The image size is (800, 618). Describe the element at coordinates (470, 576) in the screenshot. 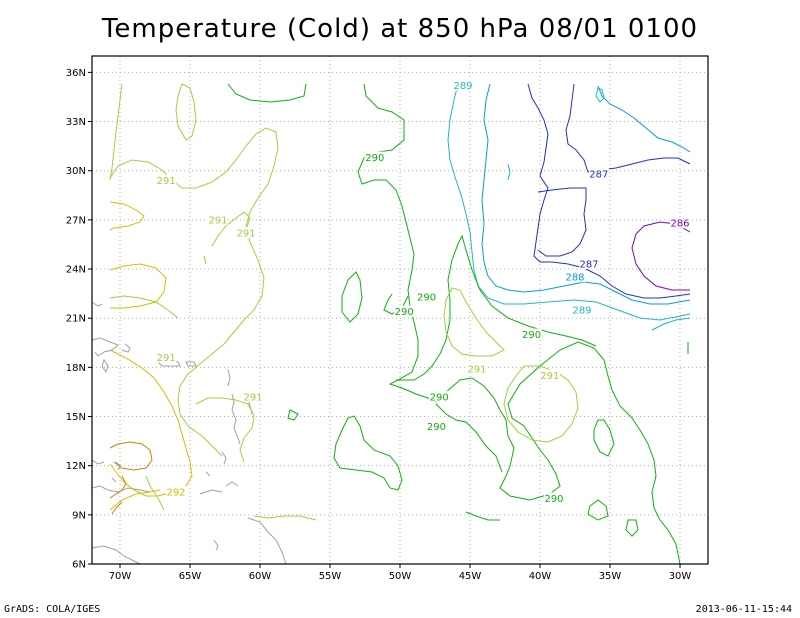

I see `x-tick-label: 45W` at that location.